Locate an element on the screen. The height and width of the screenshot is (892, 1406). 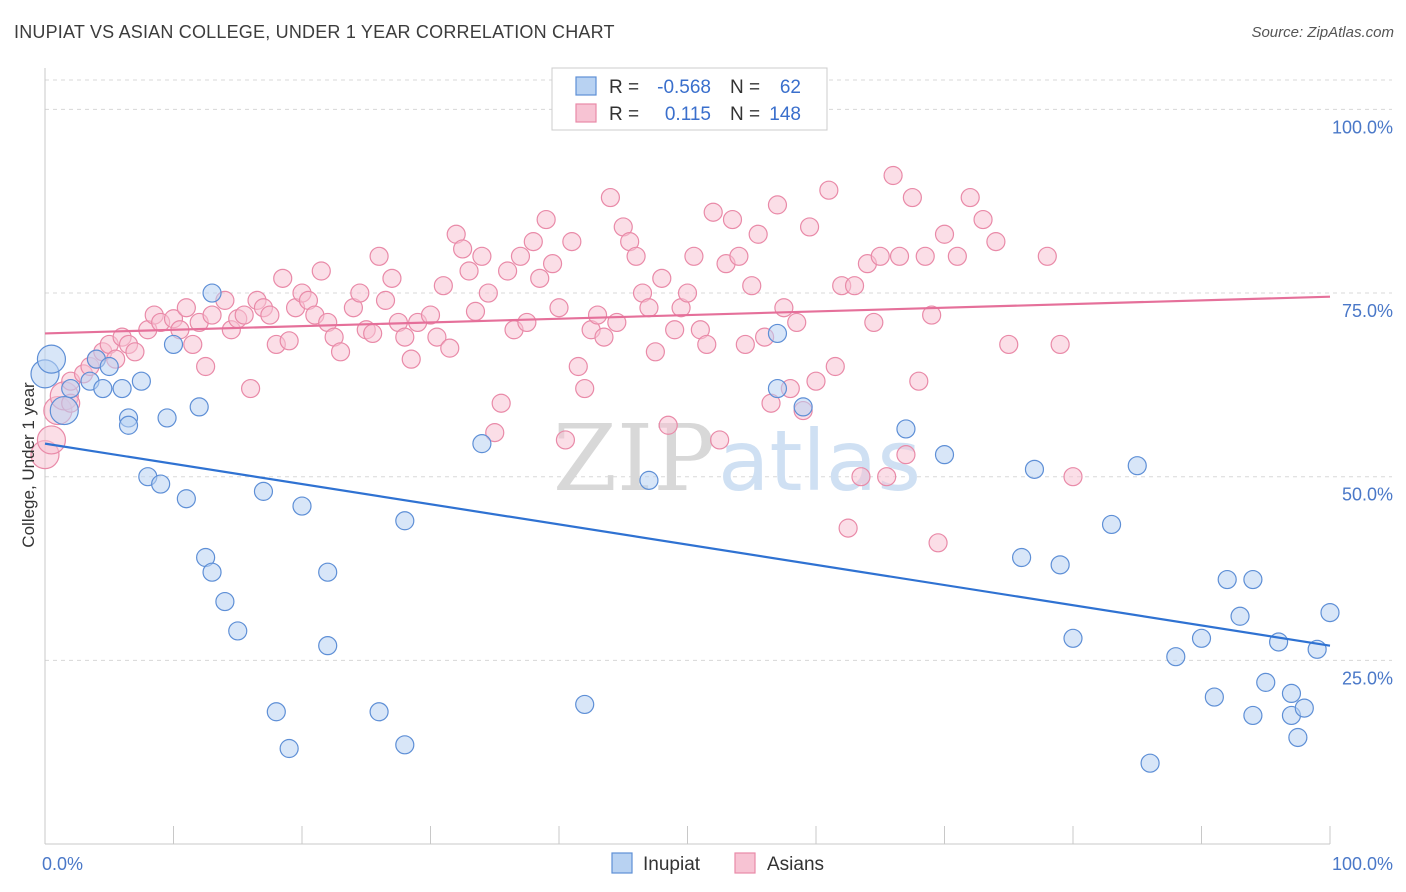
legend-n-value: 148 is located at coordinates (785, 114).